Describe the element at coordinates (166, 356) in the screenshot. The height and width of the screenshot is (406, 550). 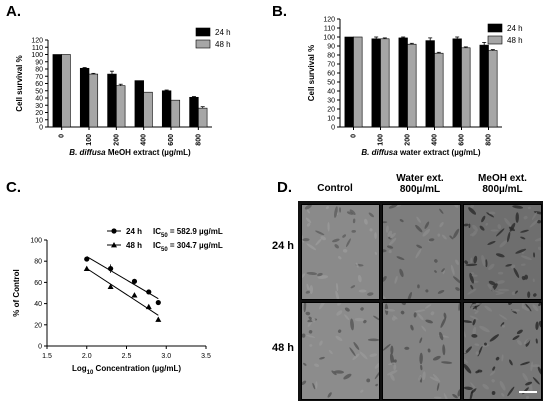
I see `x-tick-label: 3.0` at that location.